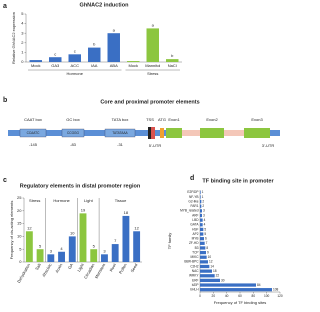 This screenshot has height=312, width=320. I want to click on x-tick-label: 120, so click(280, 296).